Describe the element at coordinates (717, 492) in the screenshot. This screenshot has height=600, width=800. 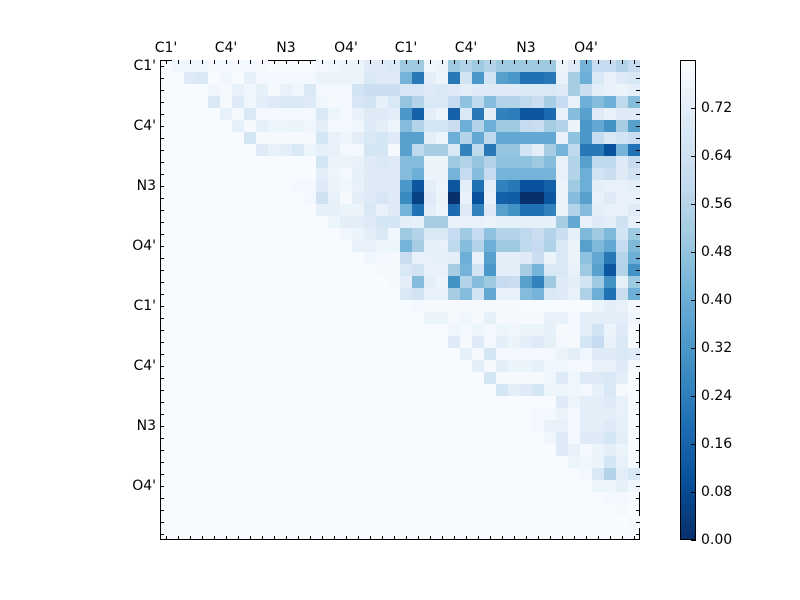
I see `colorbar-tick-label: 0.08` at that location.